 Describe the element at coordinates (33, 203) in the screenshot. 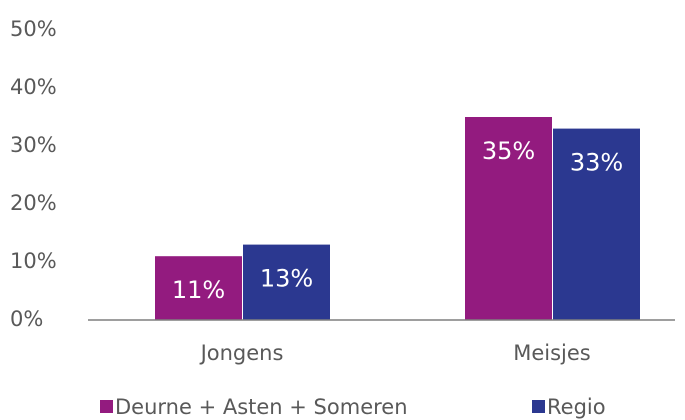

I see `y-tick-label: 20%` at that location.